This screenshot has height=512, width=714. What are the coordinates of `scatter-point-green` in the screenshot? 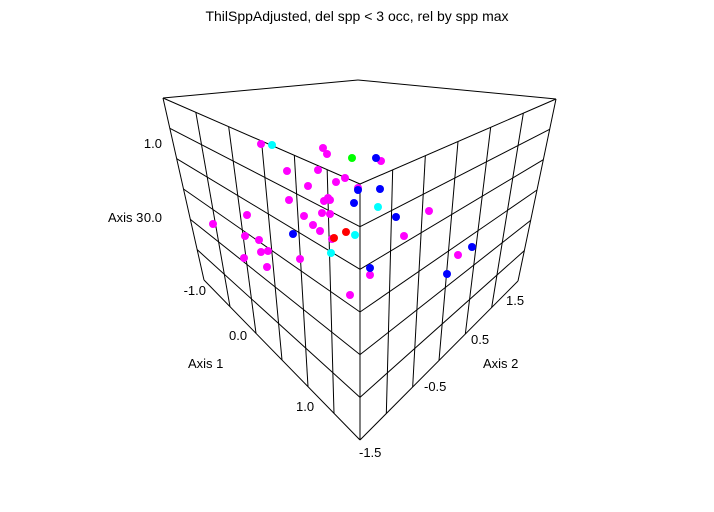 It's located at (352, 158).